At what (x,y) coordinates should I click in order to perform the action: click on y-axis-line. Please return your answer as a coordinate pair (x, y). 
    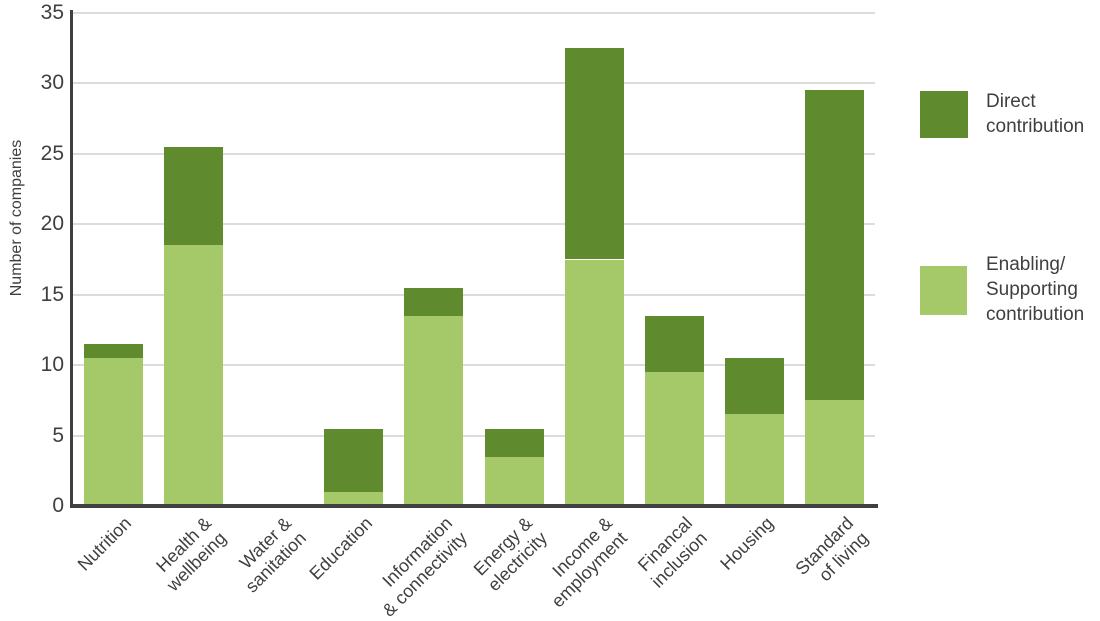
    Looking at the image, I should click on (71, 259).